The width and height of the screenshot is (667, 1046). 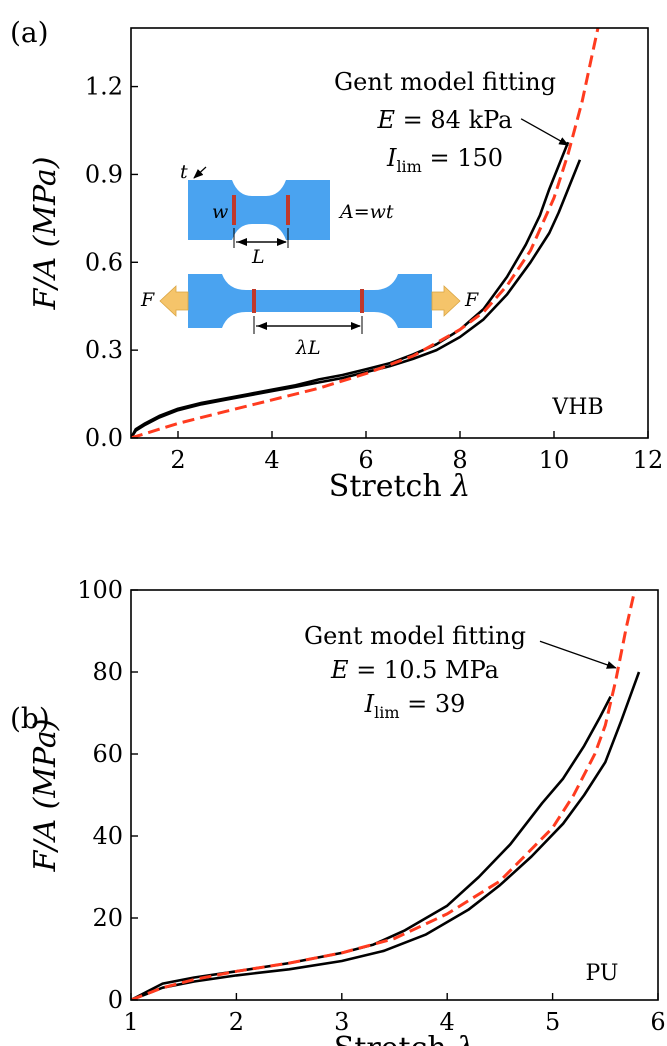 What do you see at coordinates (147, 300) in the screenshot?
I see `label-F-left: F` at bounding box center [147, 300].